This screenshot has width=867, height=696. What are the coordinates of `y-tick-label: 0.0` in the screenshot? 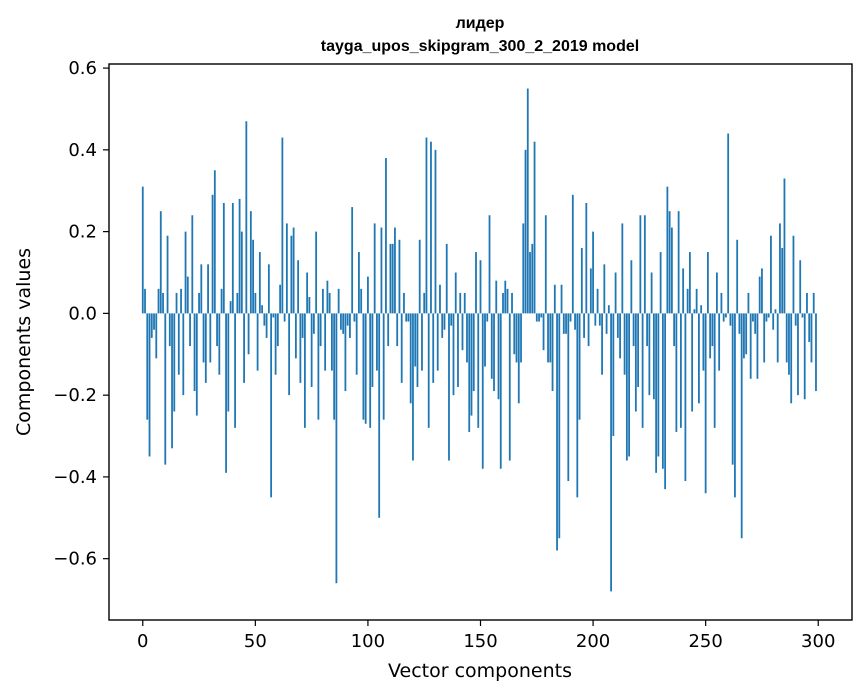 It's located at (82, 313).